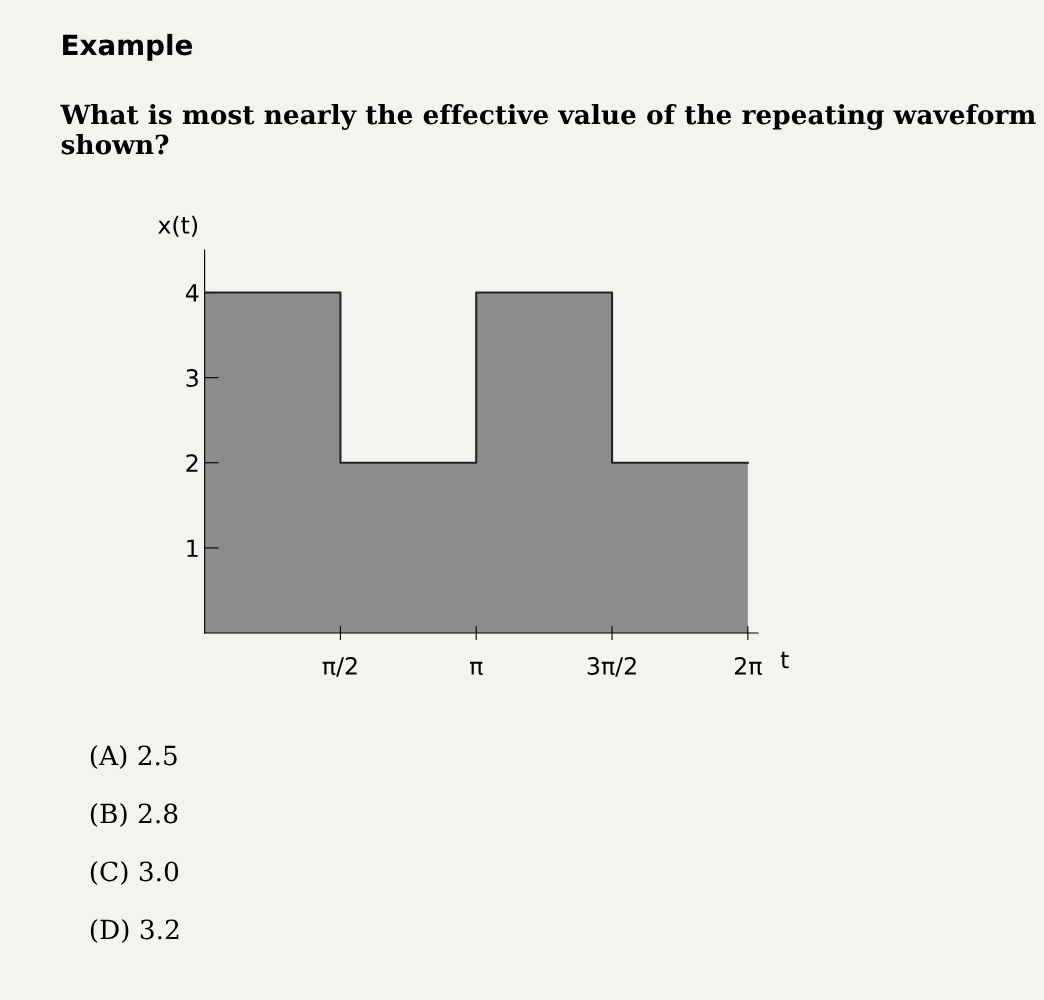 Image resolution: width=1044 pixels, height=1000 pixels. Describe the element at coordinates (134, 815) in the screenshot. I see `text: (B) 2.8` at that location.